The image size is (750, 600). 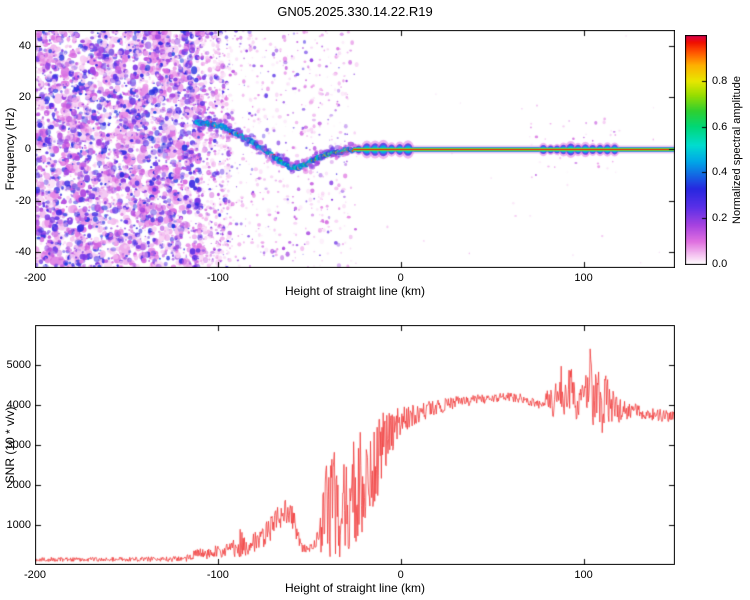 What do you see at coordinates (355, 291) in the screenshot?
I see `spectrogram-x-axis-label: Height of straight line (km)` at bounding box center [355, 291].